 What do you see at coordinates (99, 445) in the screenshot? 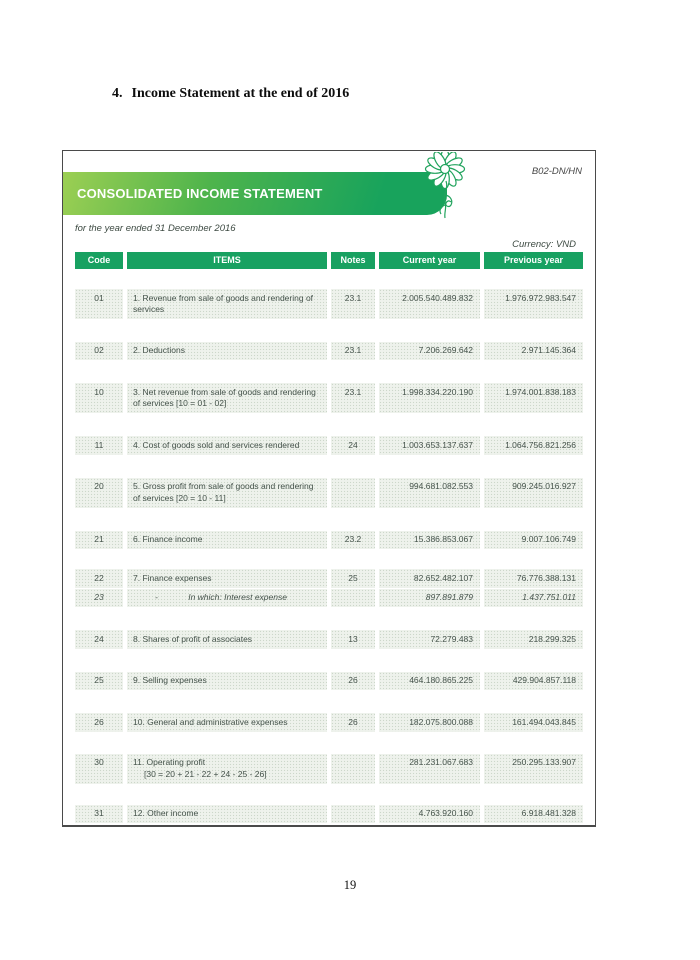
I see `code-cell: 11` at bounding box center [99, 445].